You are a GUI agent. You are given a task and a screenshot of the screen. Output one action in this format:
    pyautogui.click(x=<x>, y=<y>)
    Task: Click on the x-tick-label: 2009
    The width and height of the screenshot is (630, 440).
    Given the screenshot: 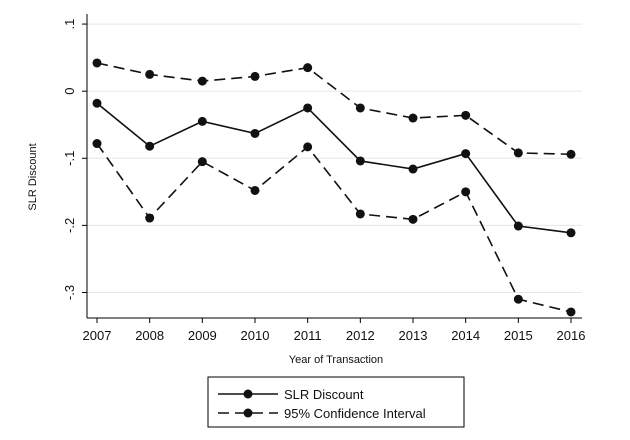 What is the action you would take?
    pyautogui.click(x=202, y=335)
    